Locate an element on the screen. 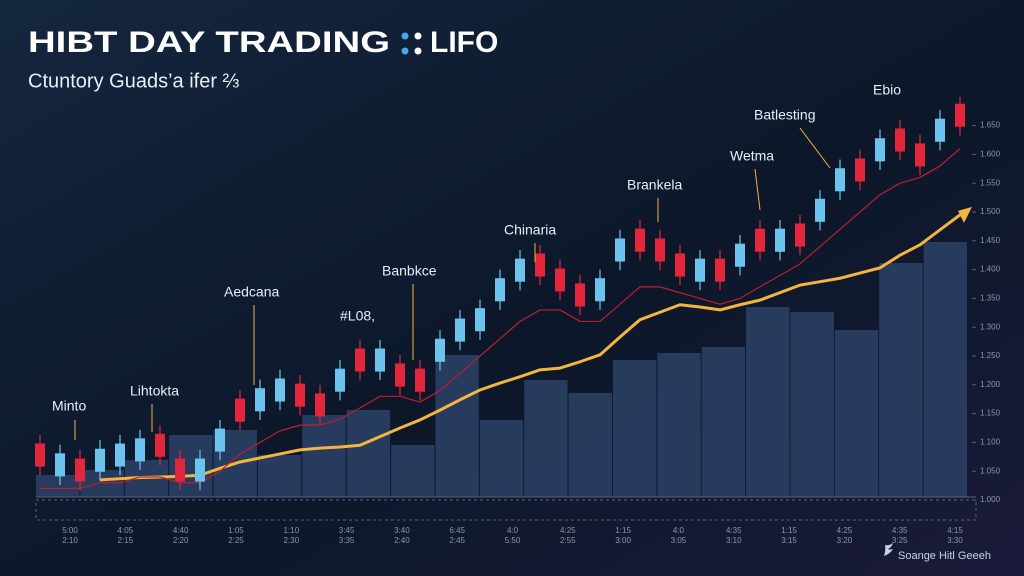 The height and width of the screenshot is (576, 1024). x-tick-label: 3:15 is located at coordinates (789, 540).